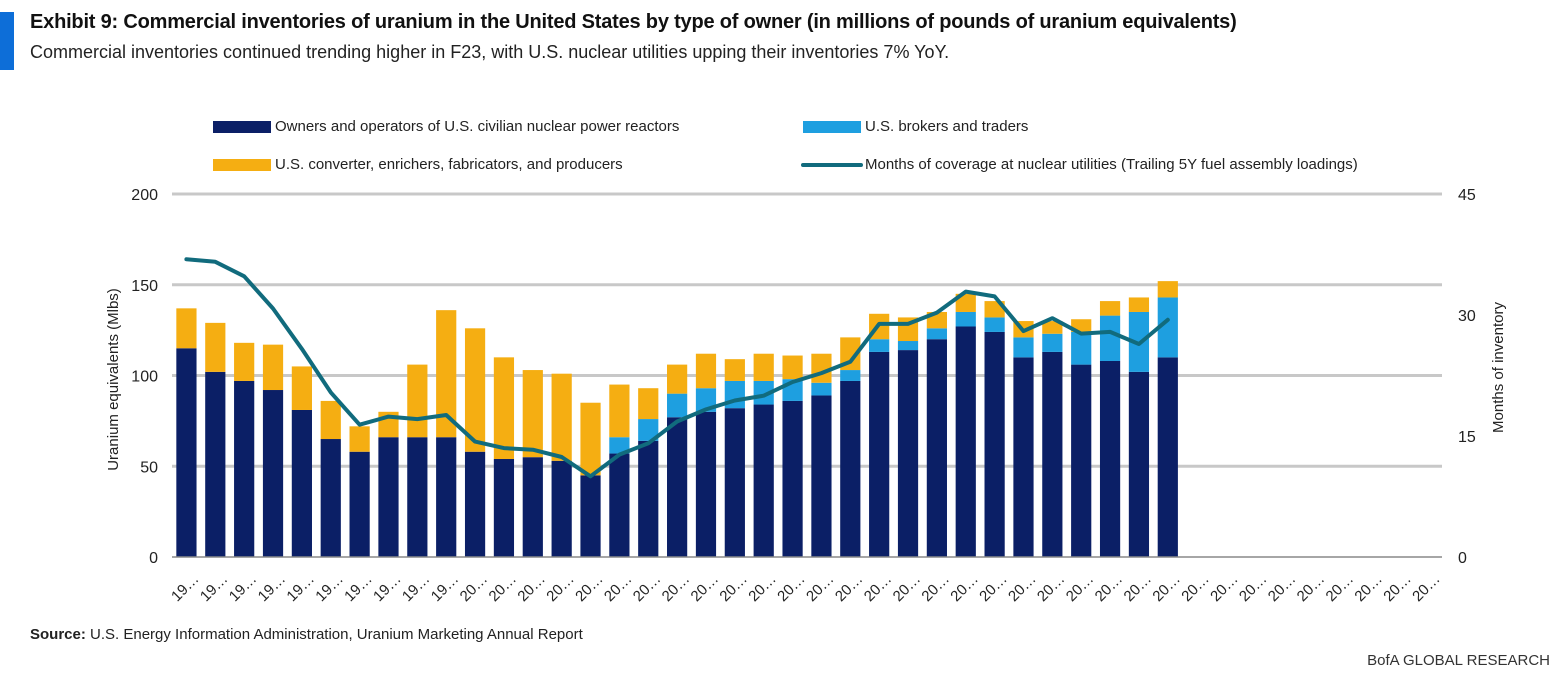 The image size is (1562, 678). What do you see at coordinates (113, 379) in the screenshot?
I see `y-axis-title: Uranium equivalents (Mlbs)` at bounding box center [113, 379].